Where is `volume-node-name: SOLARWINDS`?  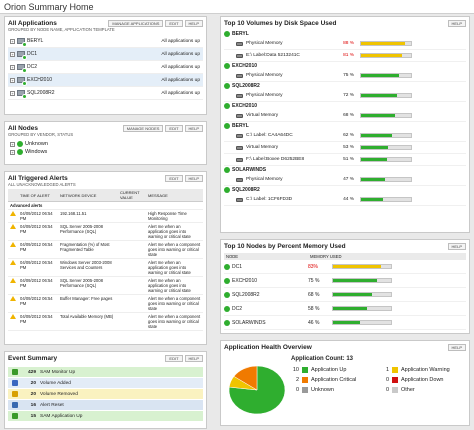 volume-node-name: SOLARWINDS is located at coordinates (345, 170).